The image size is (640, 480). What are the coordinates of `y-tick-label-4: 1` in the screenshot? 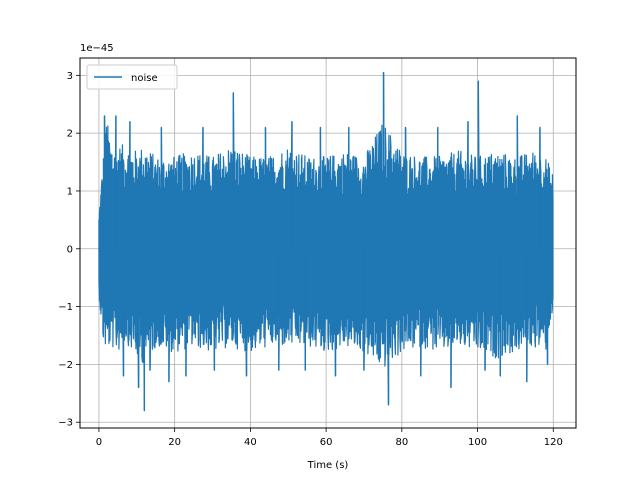 It's located at (70, 191).